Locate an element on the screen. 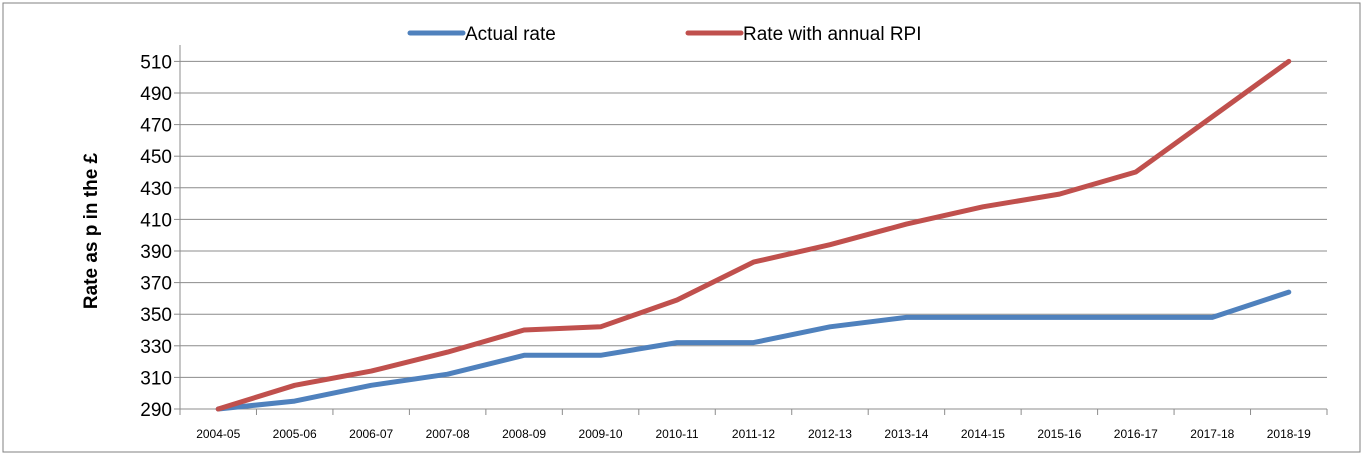 This screenshot has width=1363, height=455. y-tick-label: 470 is located at coordinates (156, 126).